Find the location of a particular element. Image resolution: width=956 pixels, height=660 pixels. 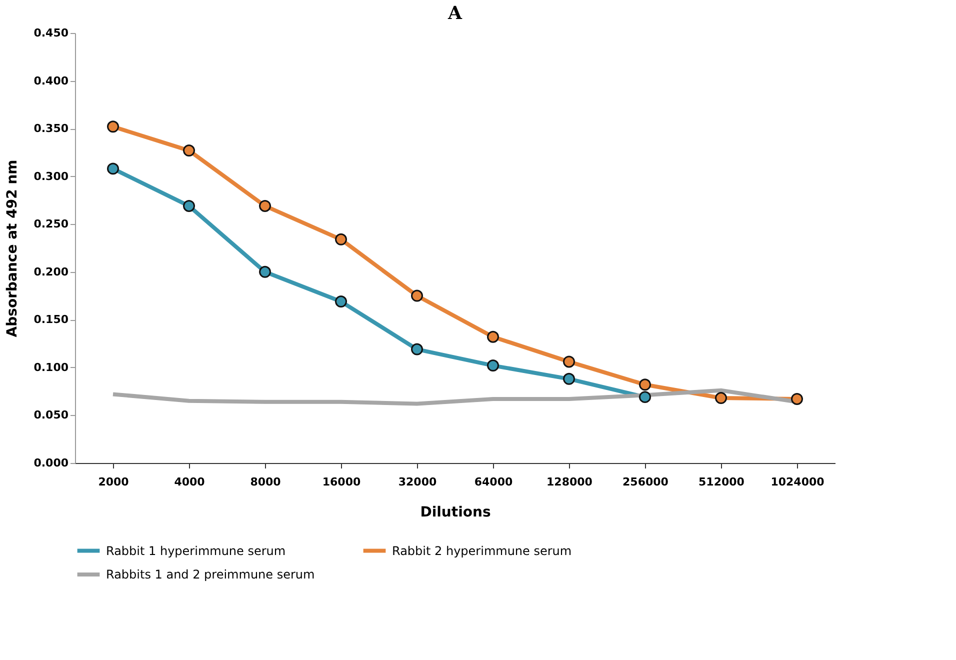

x-tick-label: 1024000 is located at coordinates (797, 482).